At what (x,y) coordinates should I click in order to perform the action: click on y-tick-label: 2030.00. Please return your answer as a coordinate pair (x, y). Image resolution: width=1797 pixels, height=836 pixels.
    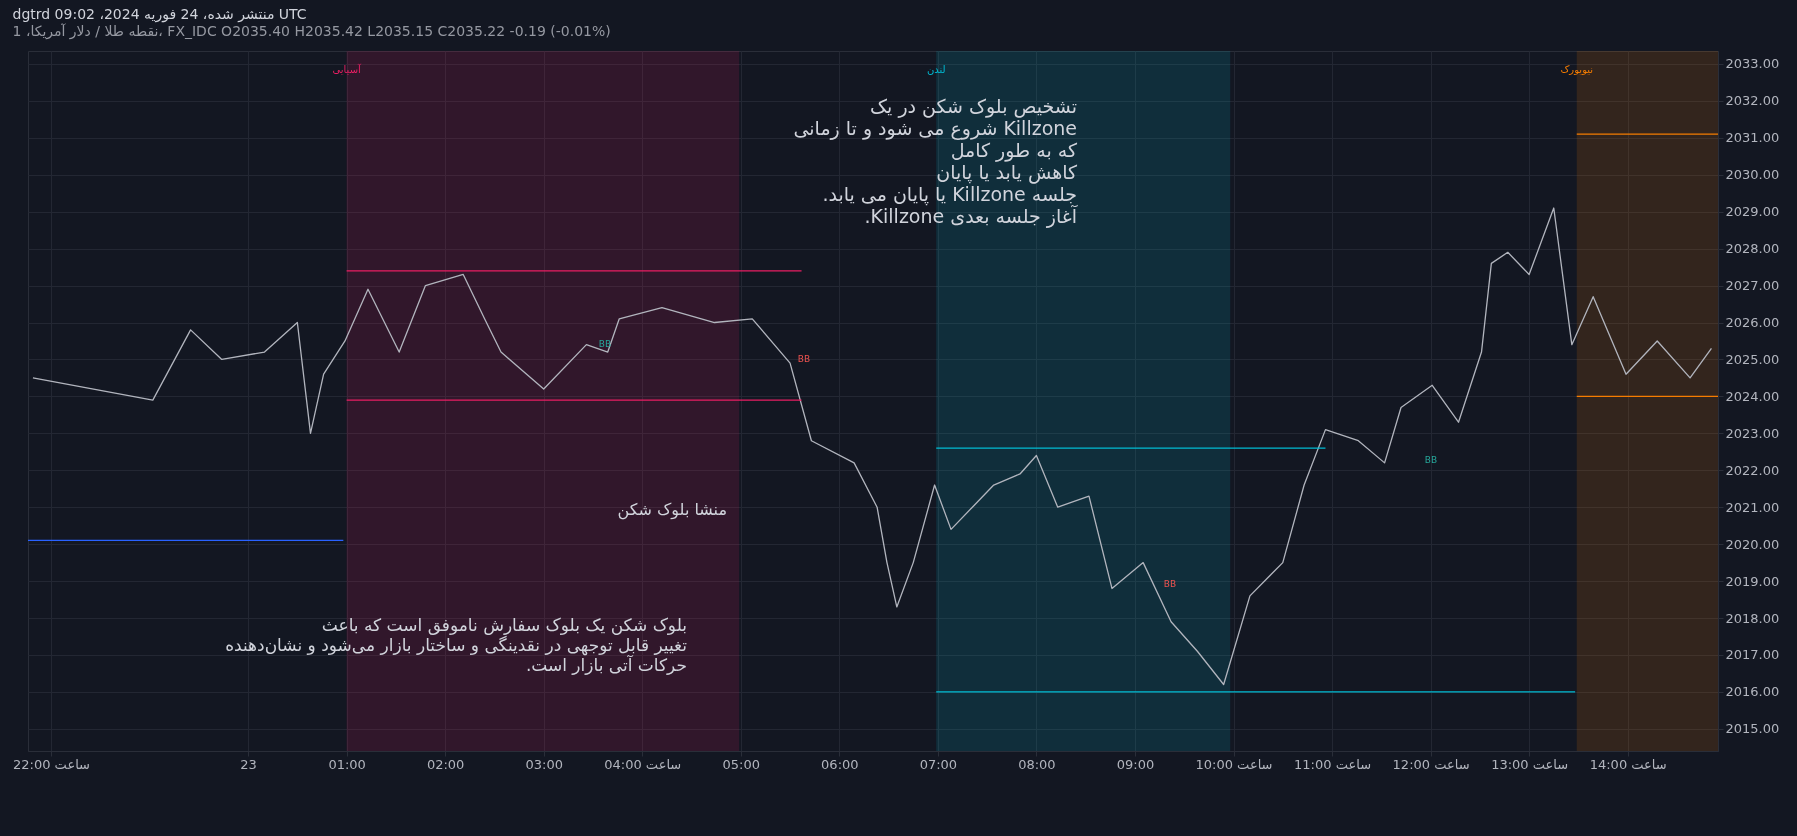
    Looking at the image, I should click on (1752, 175).